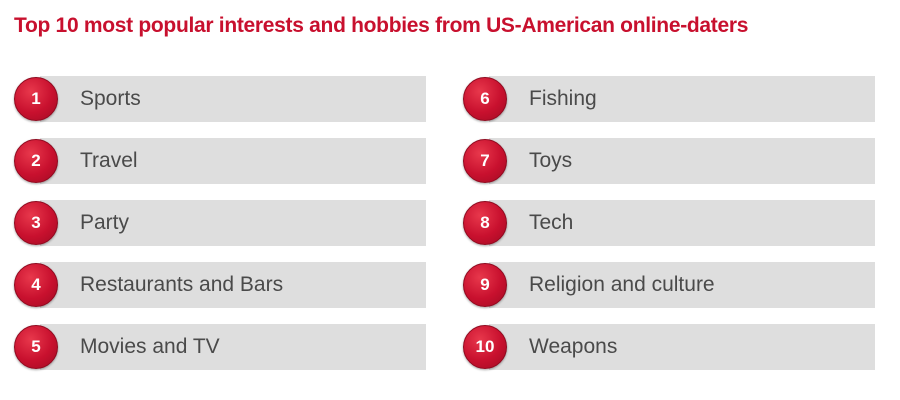  I want to click on item-label: Restaurants and Bars, so click(182, 284).